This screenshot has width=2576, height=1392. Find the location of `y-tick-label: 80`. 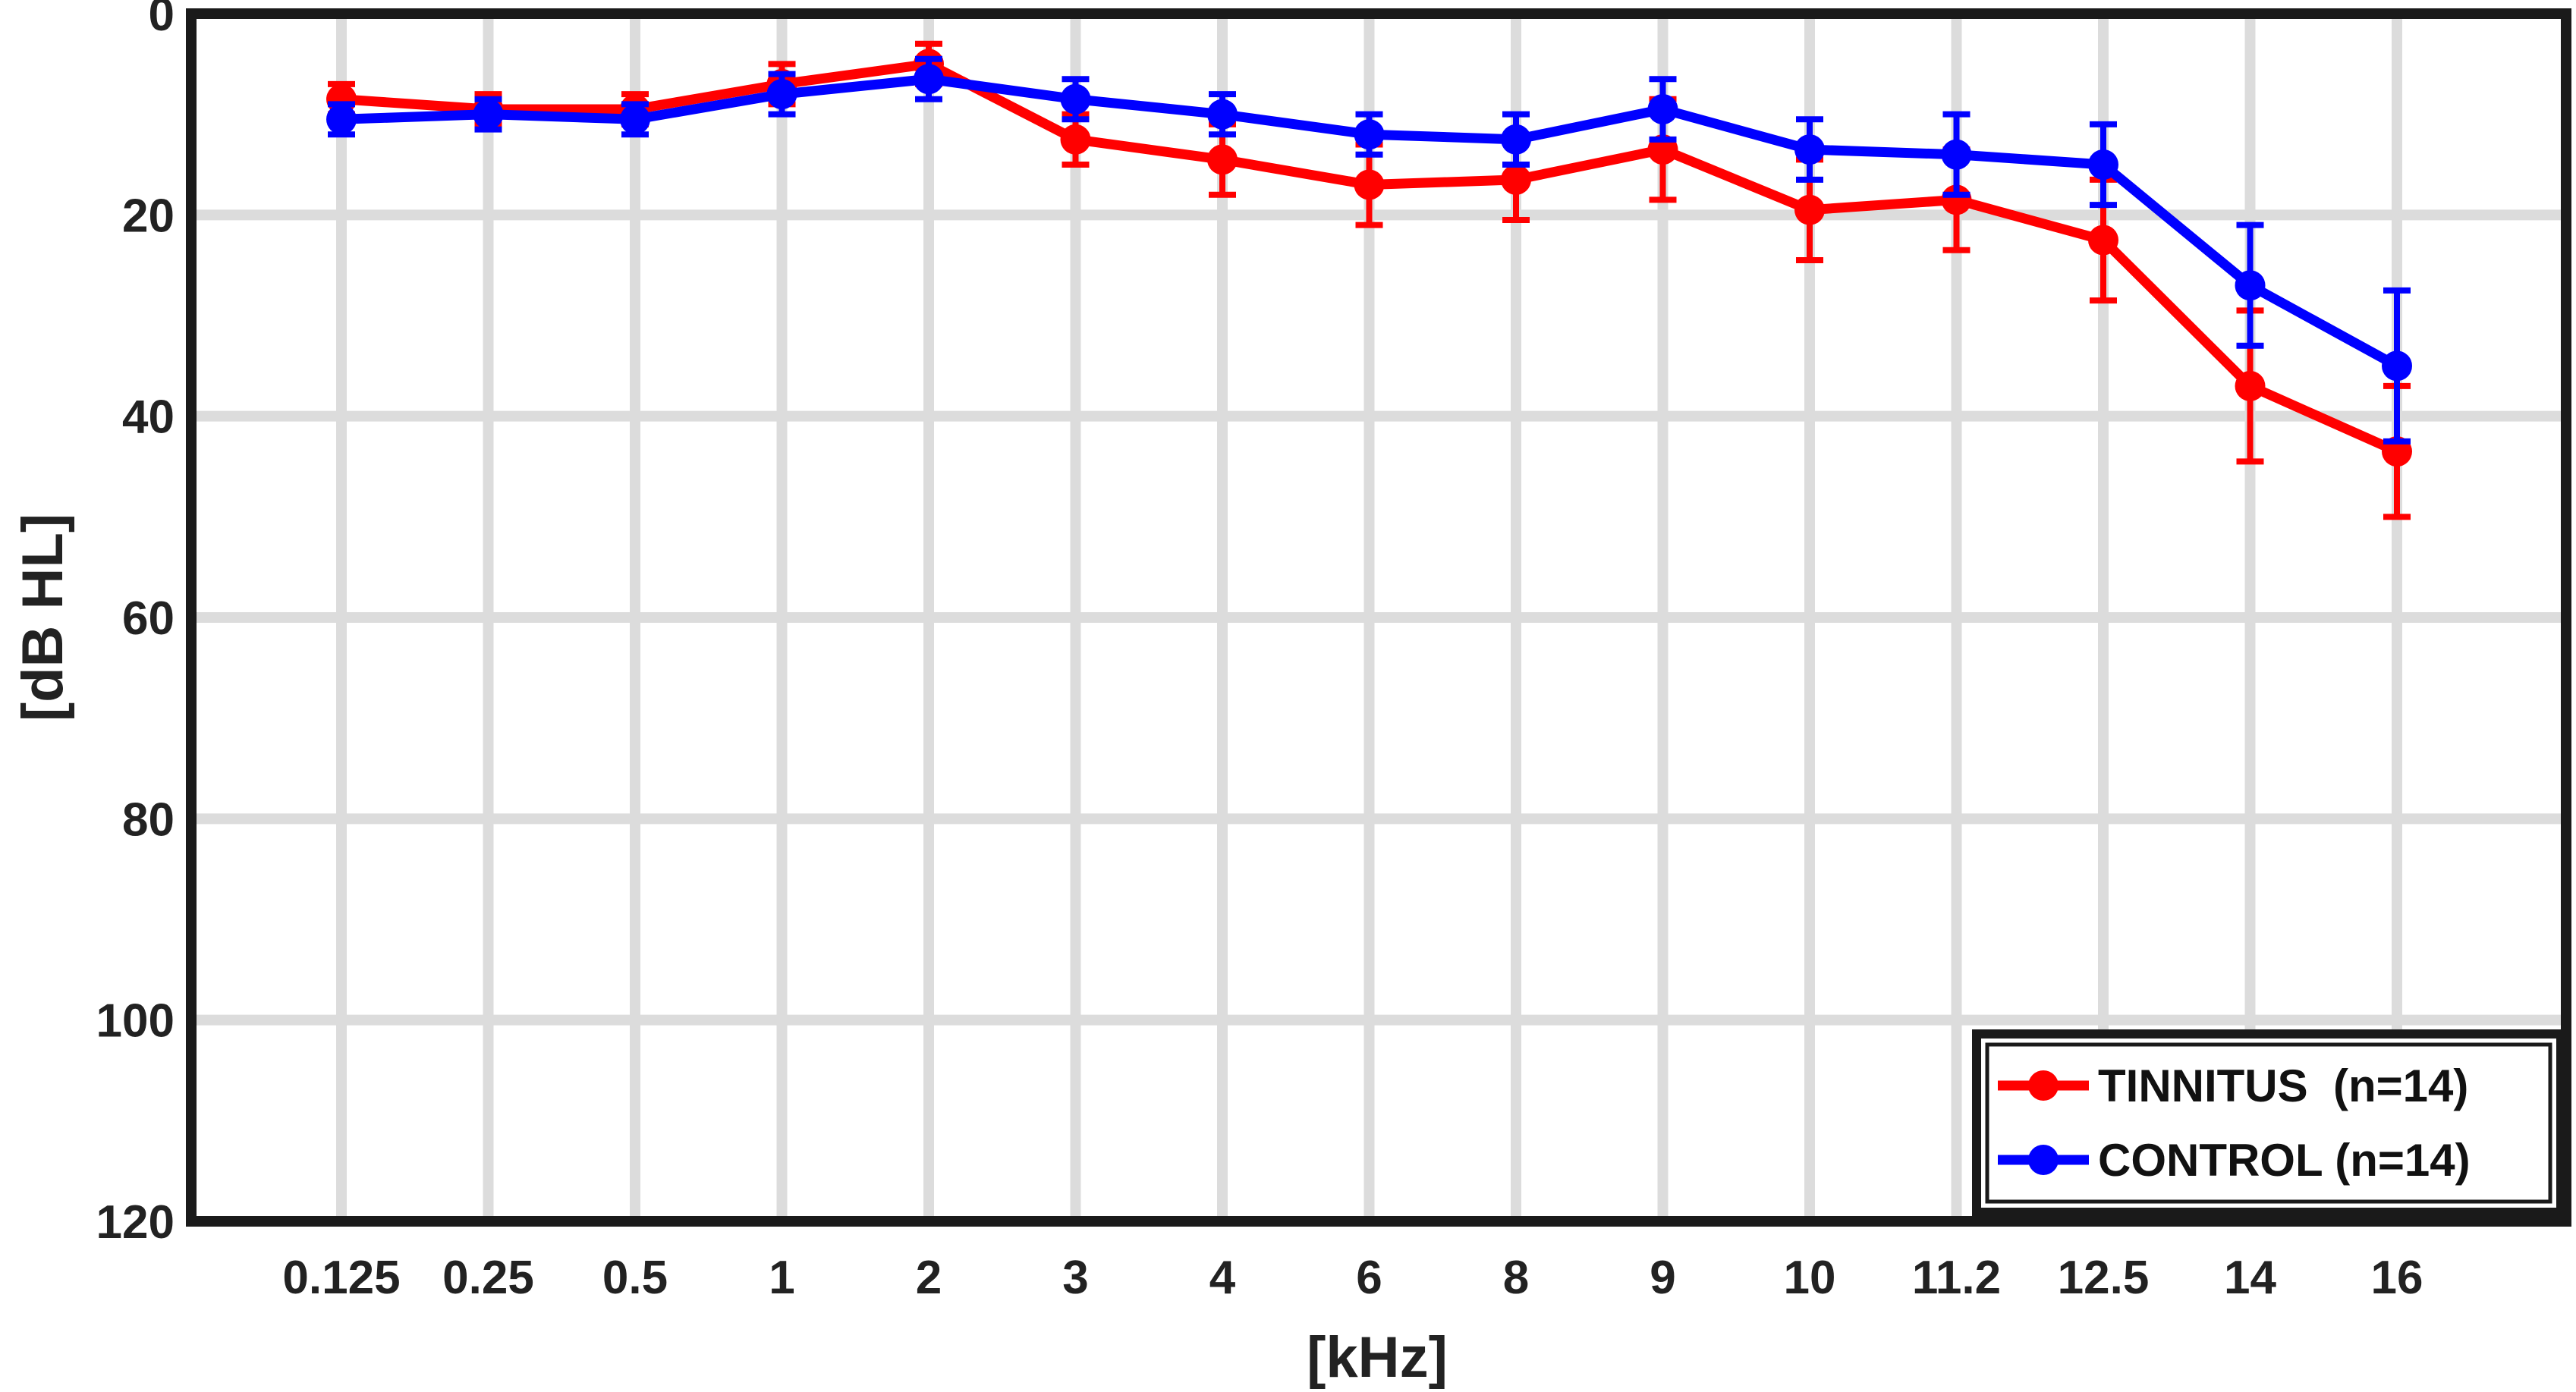

y-tick-label: 80 is located at coordinates (148, 819).